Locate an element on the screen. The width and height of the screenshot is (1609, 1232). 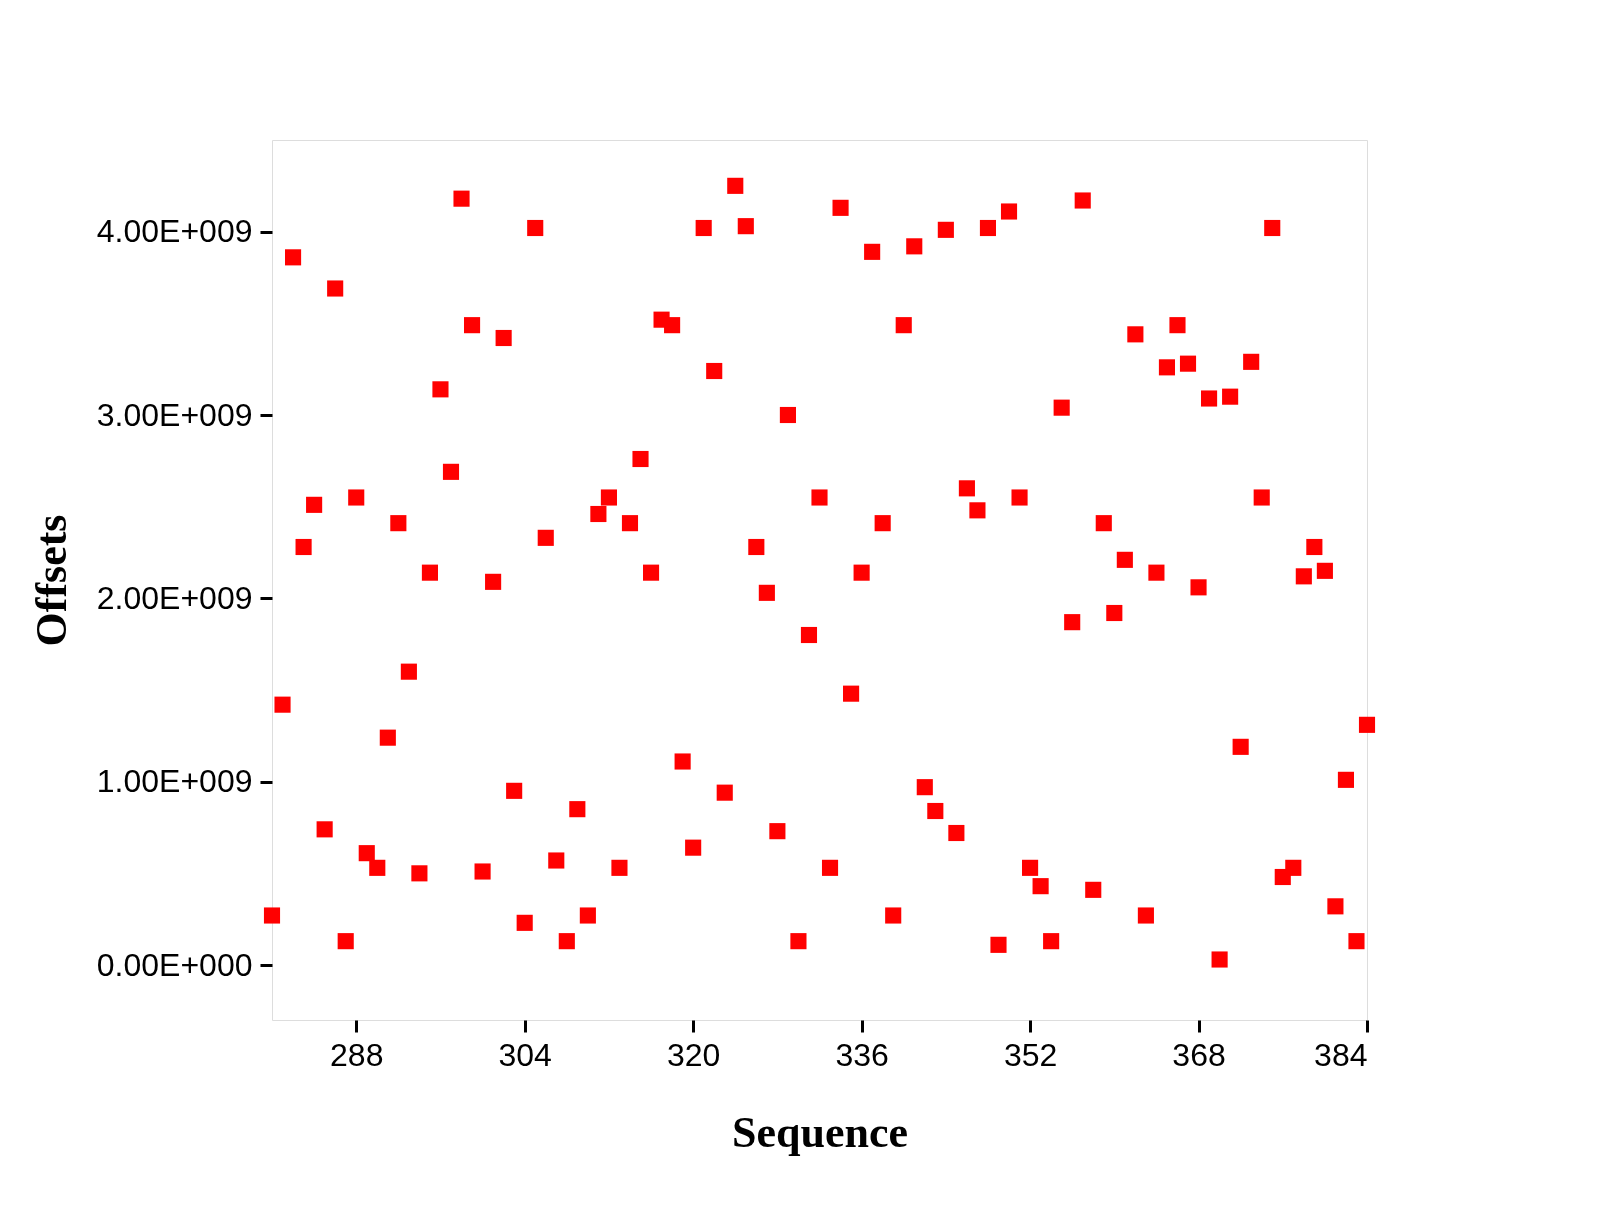
x-tick-label: 336 is located at coordinates (862, 1054).